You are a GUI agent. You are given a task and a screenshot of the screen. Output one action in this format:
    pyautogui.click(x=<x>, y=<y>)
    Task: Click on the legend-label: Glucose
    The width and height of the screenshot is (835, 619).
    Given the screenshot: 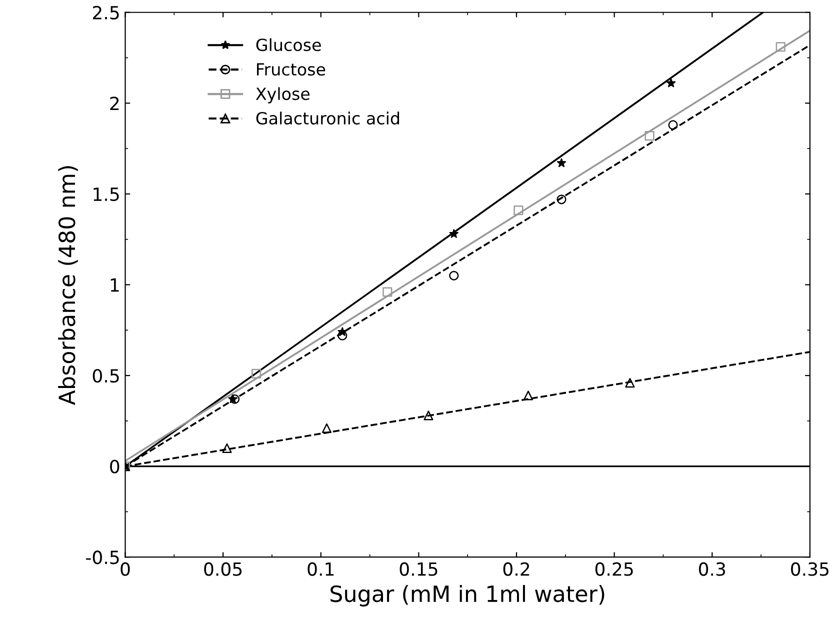 What is the action you would take?
    pyautogui.click(x=288, y=45)
    